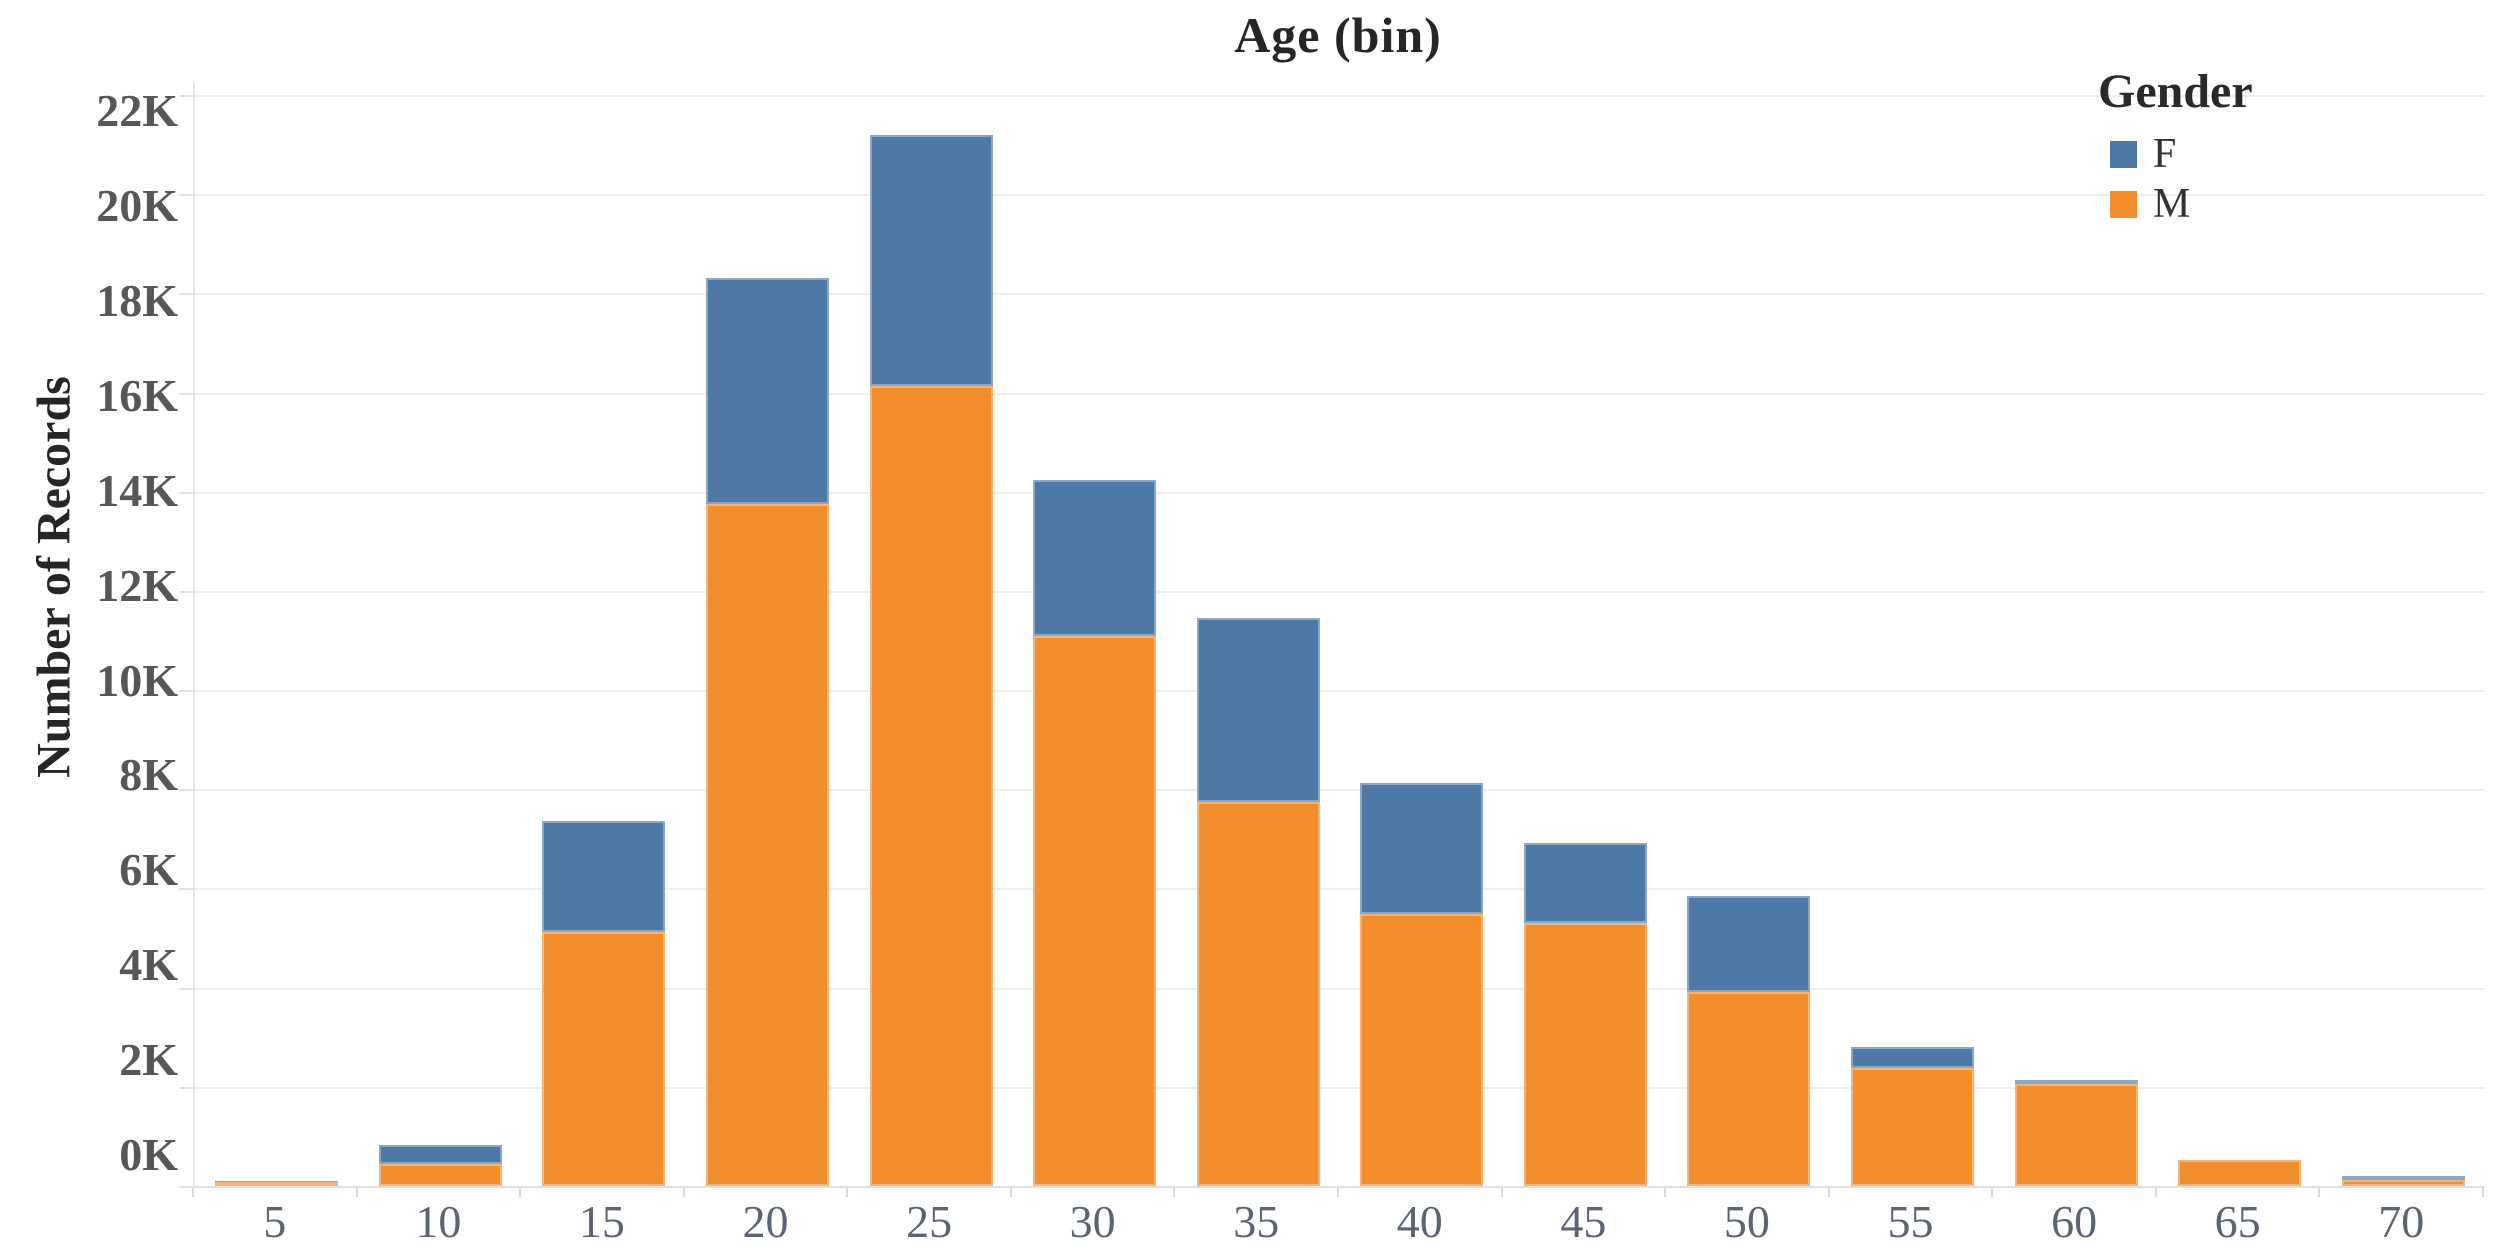 This screenshot has height=1259, width=2499. Describe the element at coordinates (438, 1221) in the screenshot. I see `x-tick-label: 10` at that location.